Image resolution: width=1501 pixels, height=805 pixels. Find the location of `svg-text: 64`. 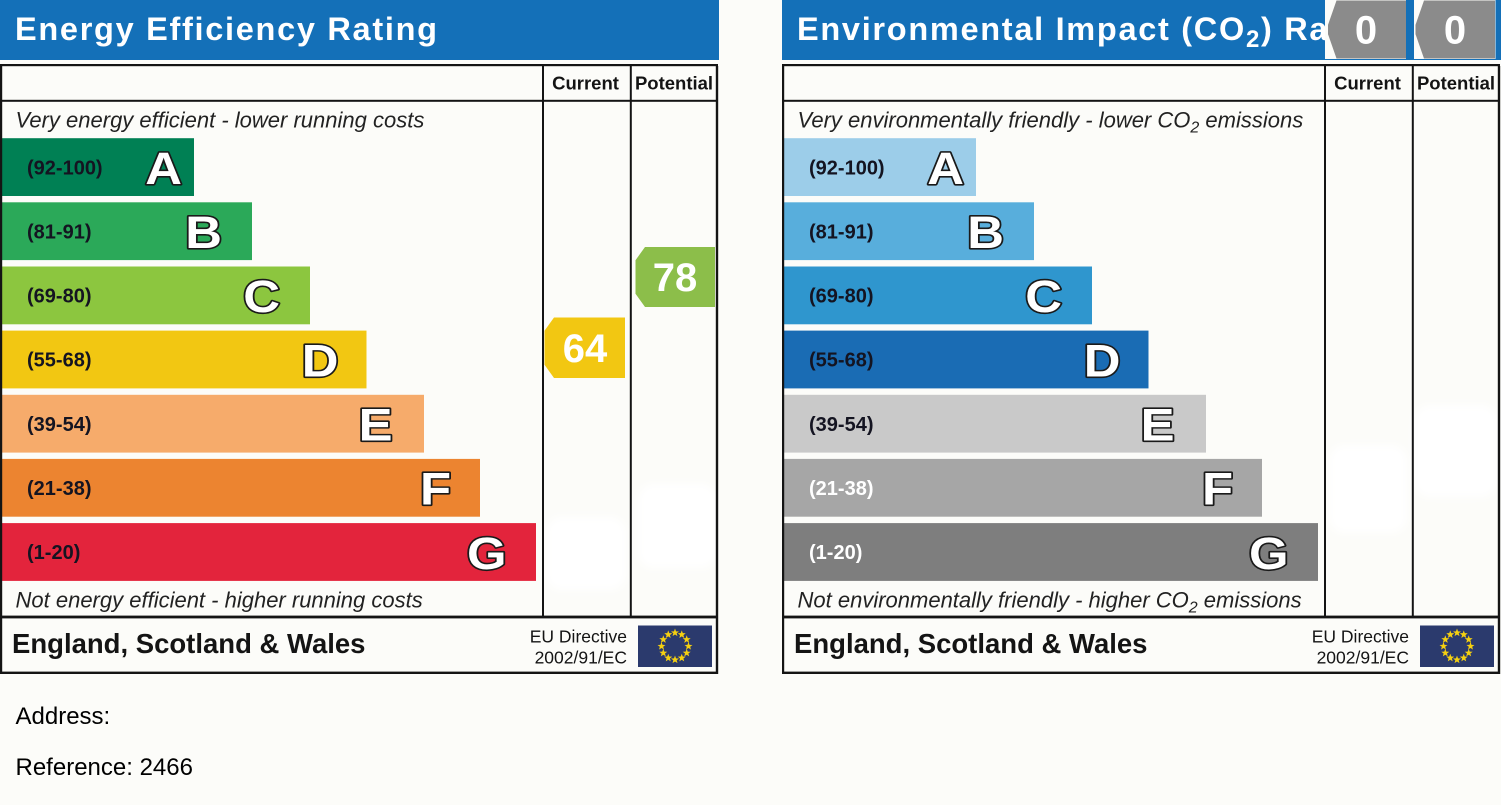

svg-text: 64 is located at coordinates (585, 349).